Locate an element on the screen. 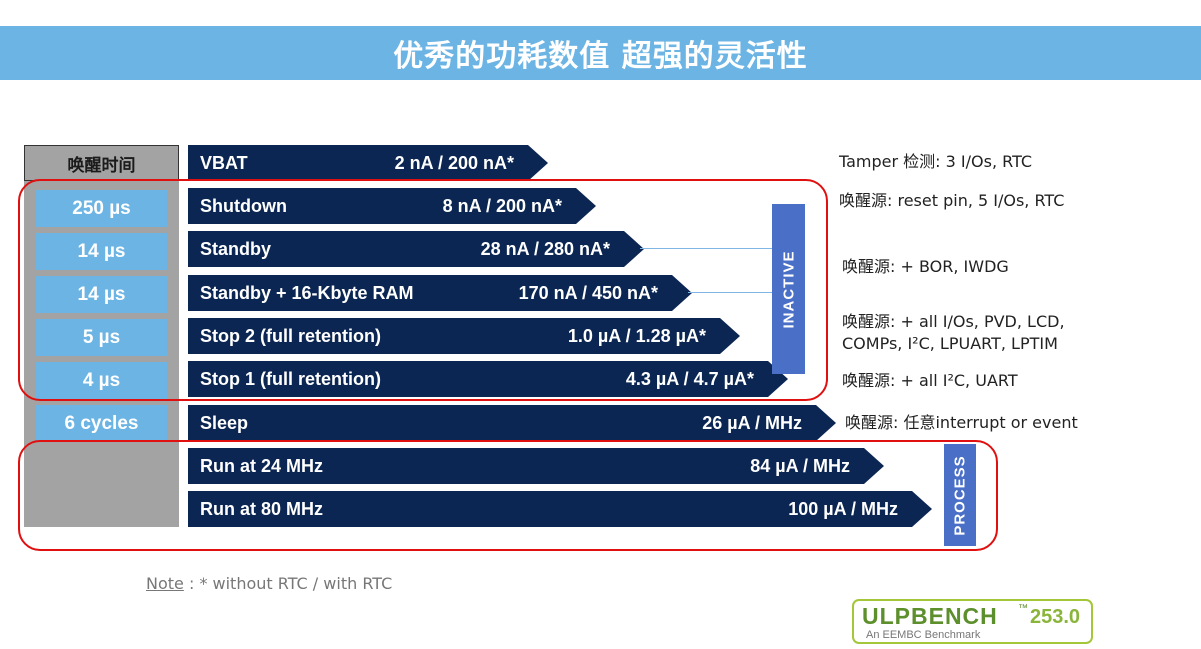 The image size is (1201, 649). mode-name: Stop 1 (full retention) is located at coordinates (290, 379).